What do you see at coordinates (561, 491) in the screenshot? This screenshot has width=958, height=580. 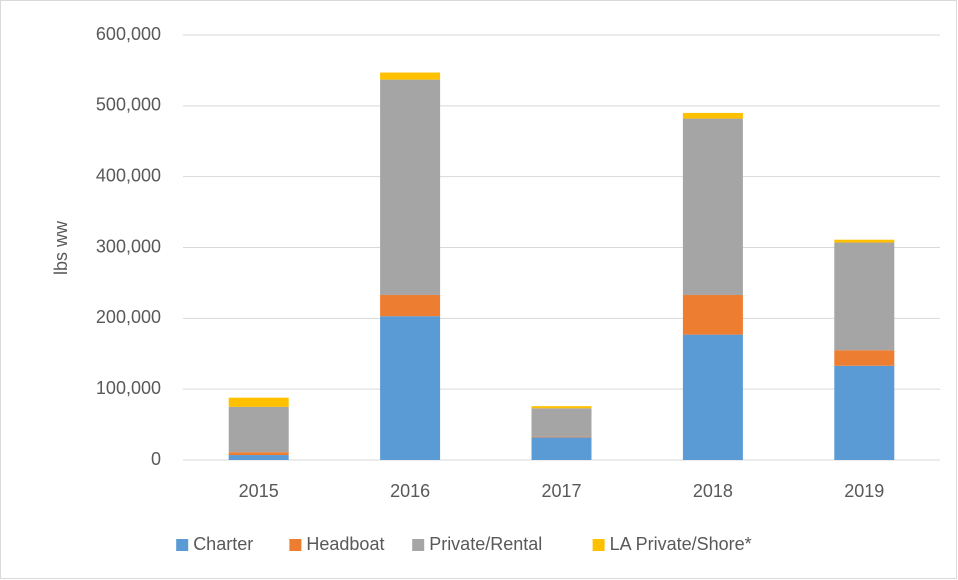 I see `x-tick-label: 2017` at bounding box center [561, 491].